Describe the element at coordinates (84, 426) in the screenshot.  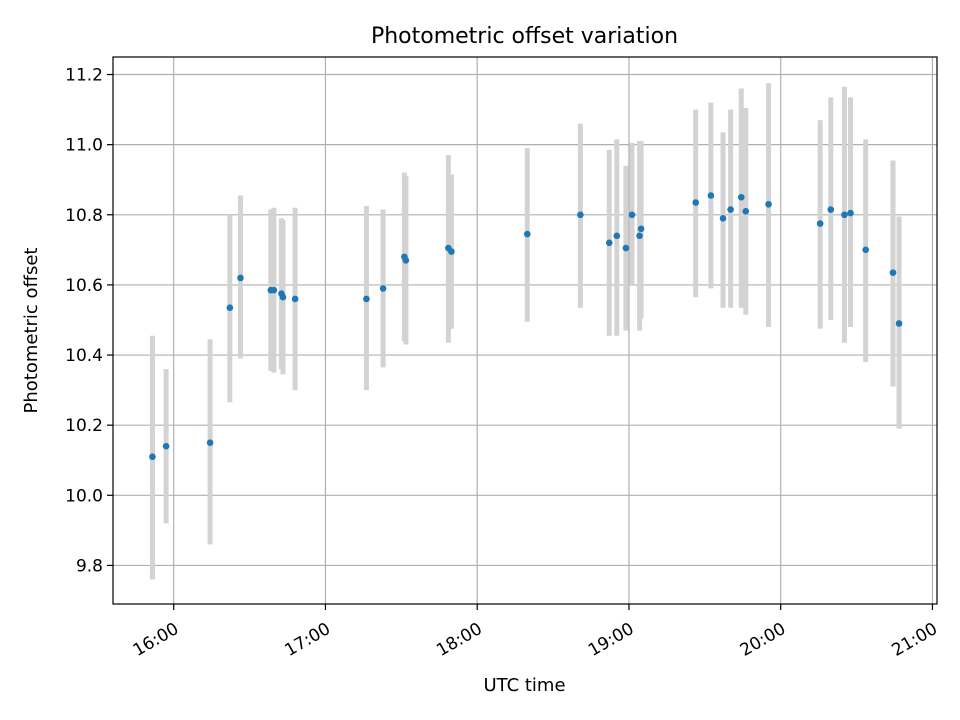
I see `y-tick-label: 10.2` at that location.